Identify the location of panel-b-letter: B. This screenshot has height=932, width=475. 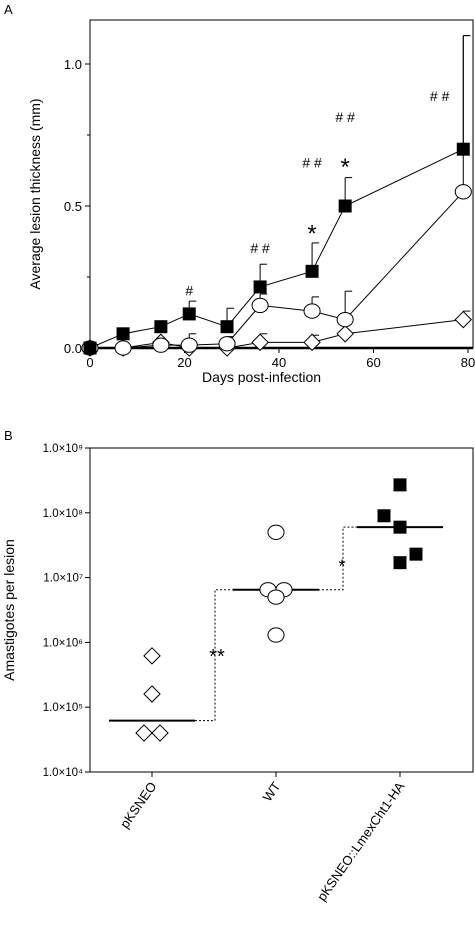
(8, 435).